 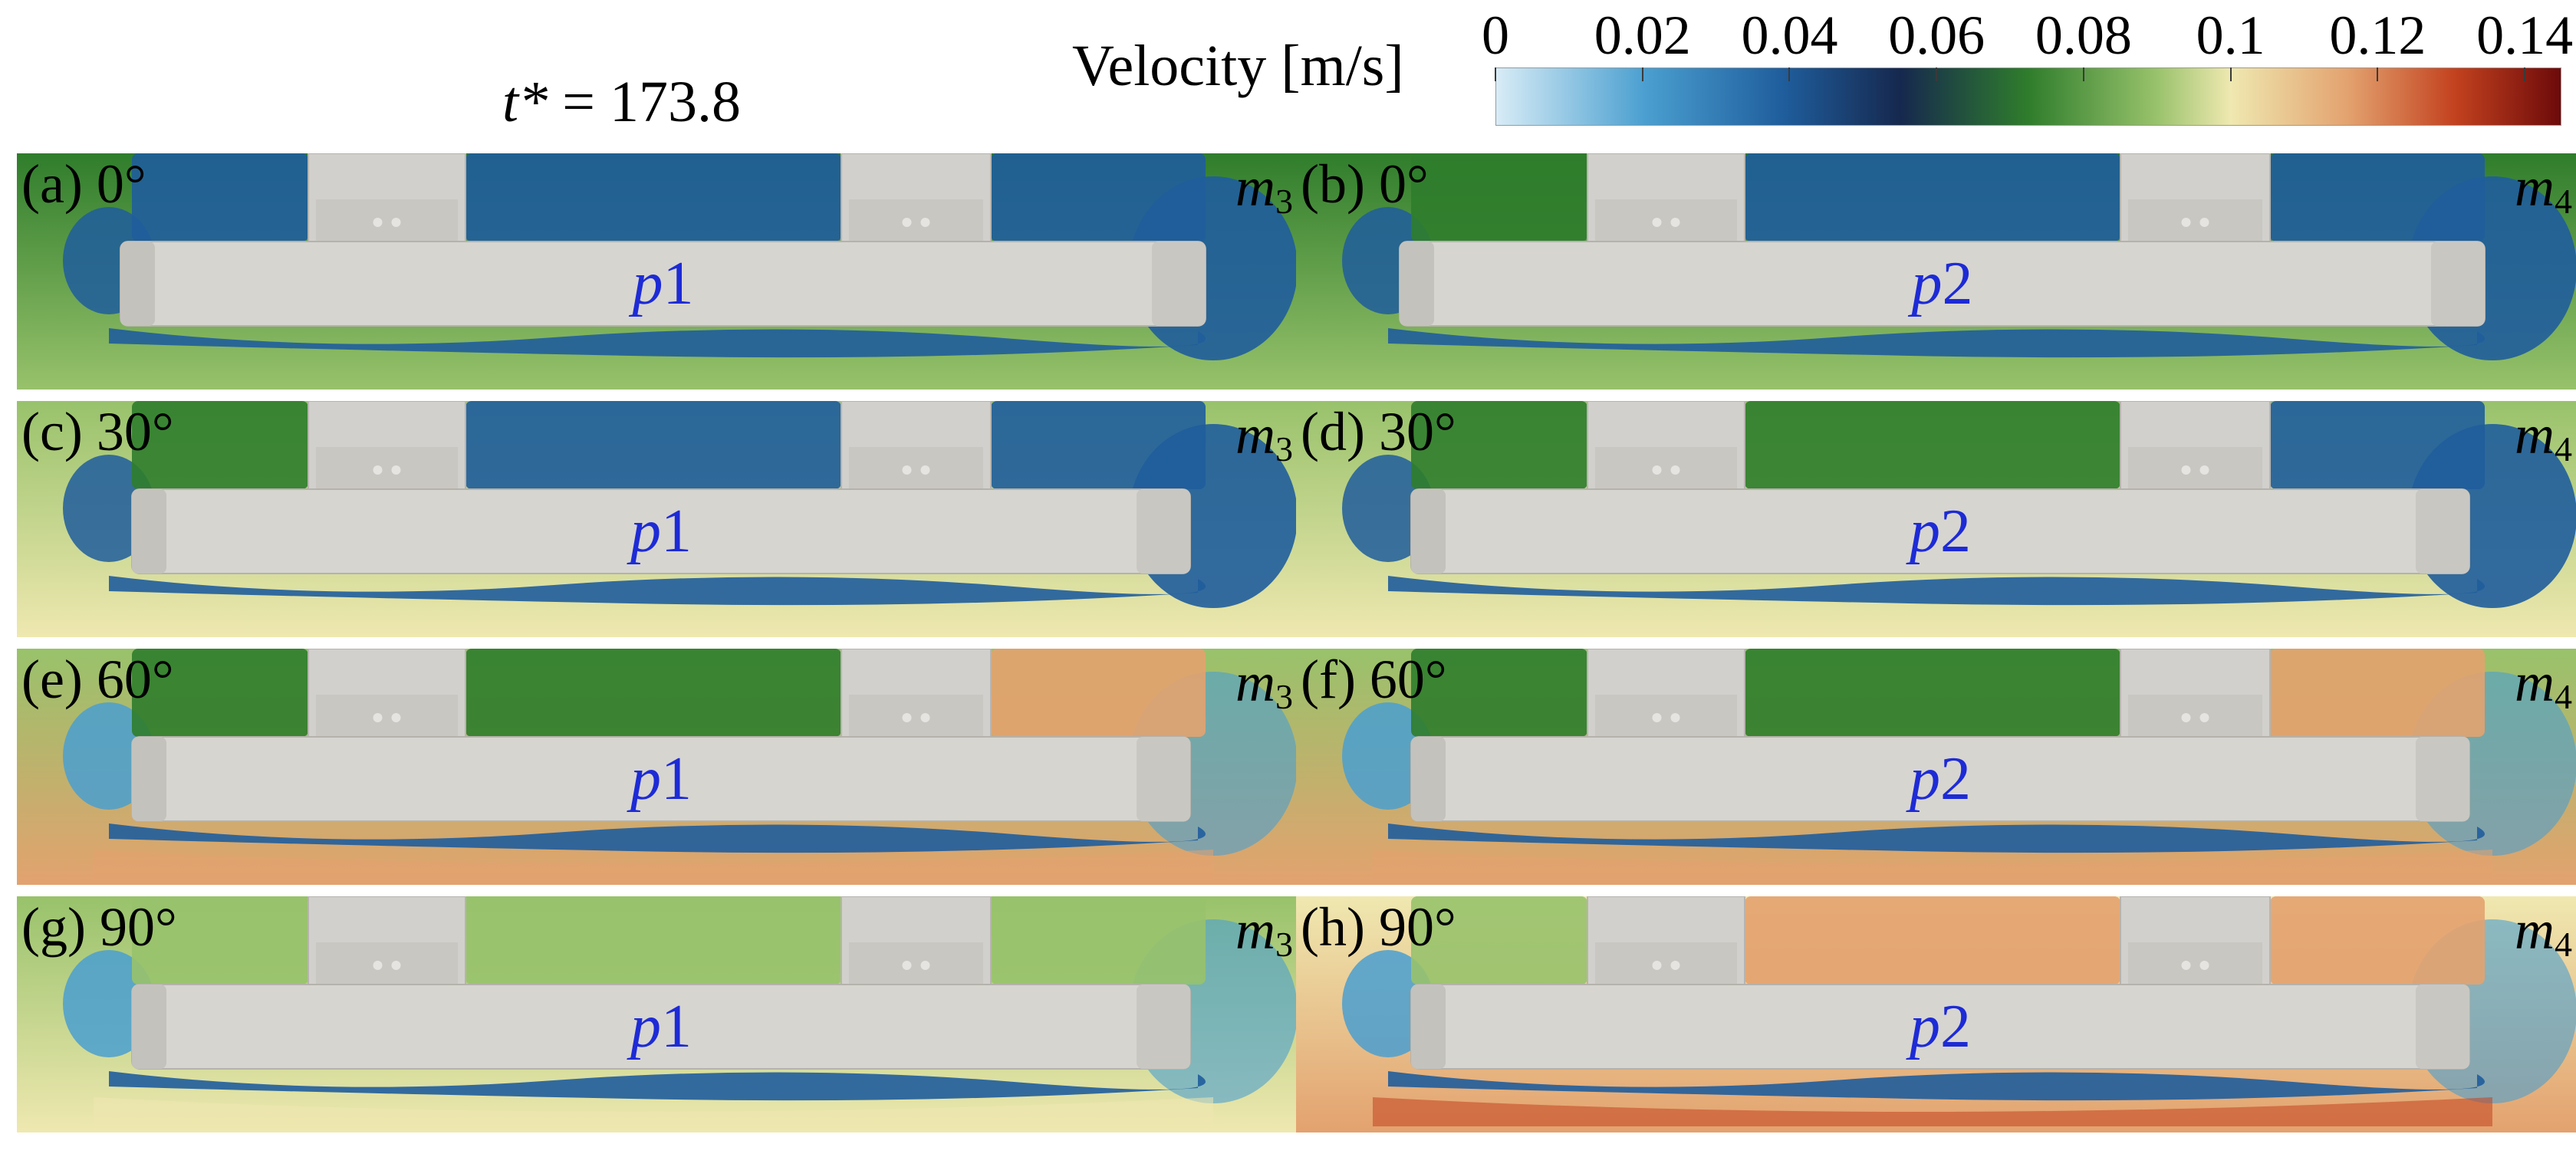 What do you see at coordinates (2525, 35) in the screenshot?
I see `colorbar-tick-label: 0.14` at bounding box center [2525, 35].